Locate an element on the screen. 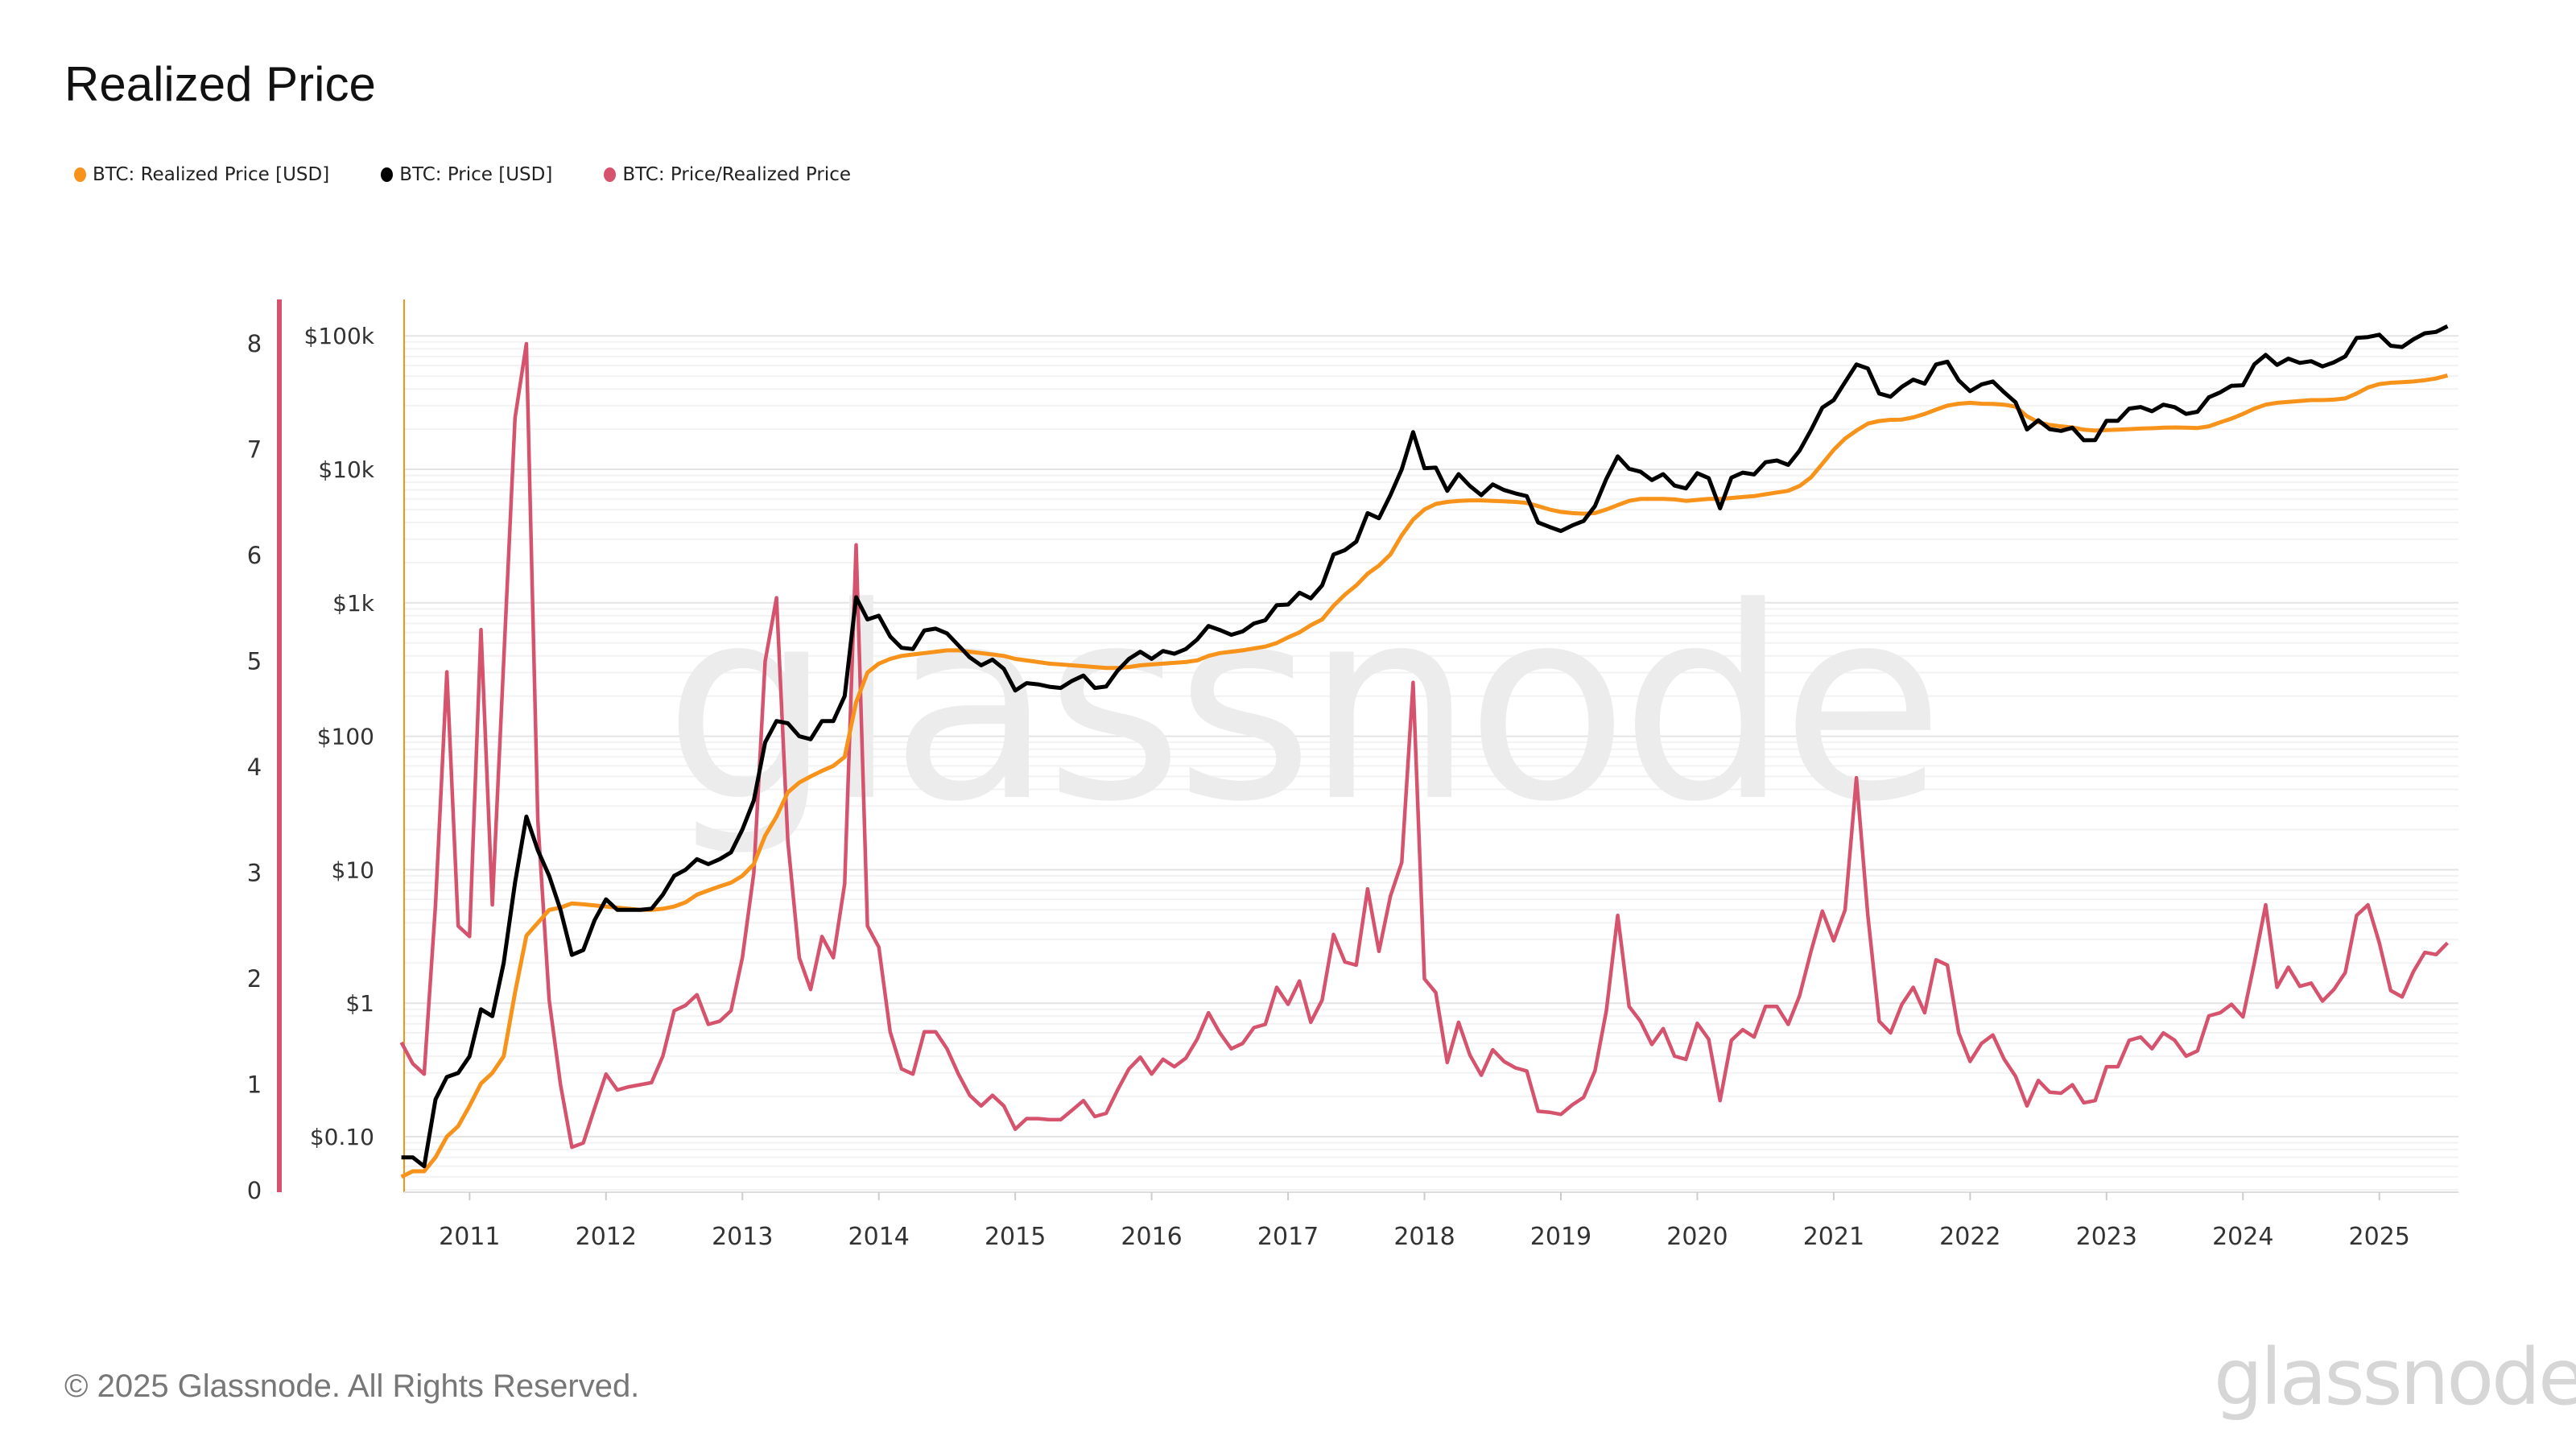 The image size is (2576, 1449). left-tick-label: 2 is located at coordinates (254, 979).